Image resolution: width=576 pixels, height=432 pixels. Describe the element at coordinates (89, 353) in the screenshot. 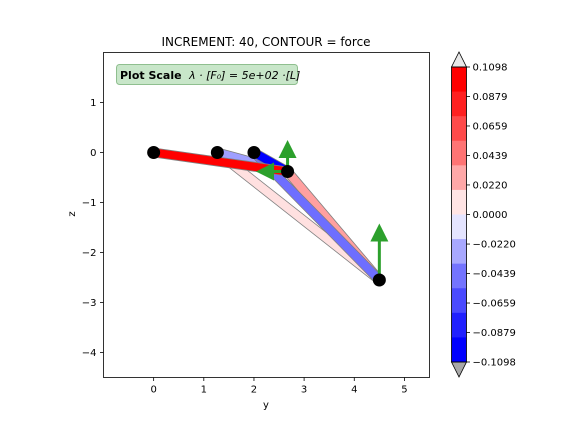

I see `y-tick-label: −4` at that location.